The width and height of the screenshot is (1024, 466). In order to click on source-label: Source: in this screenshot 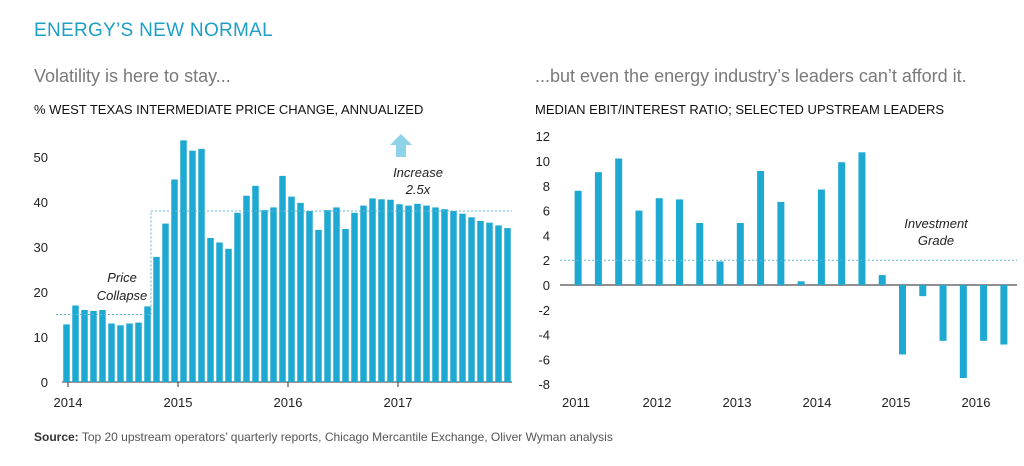, I will do `click(56, 437)`.